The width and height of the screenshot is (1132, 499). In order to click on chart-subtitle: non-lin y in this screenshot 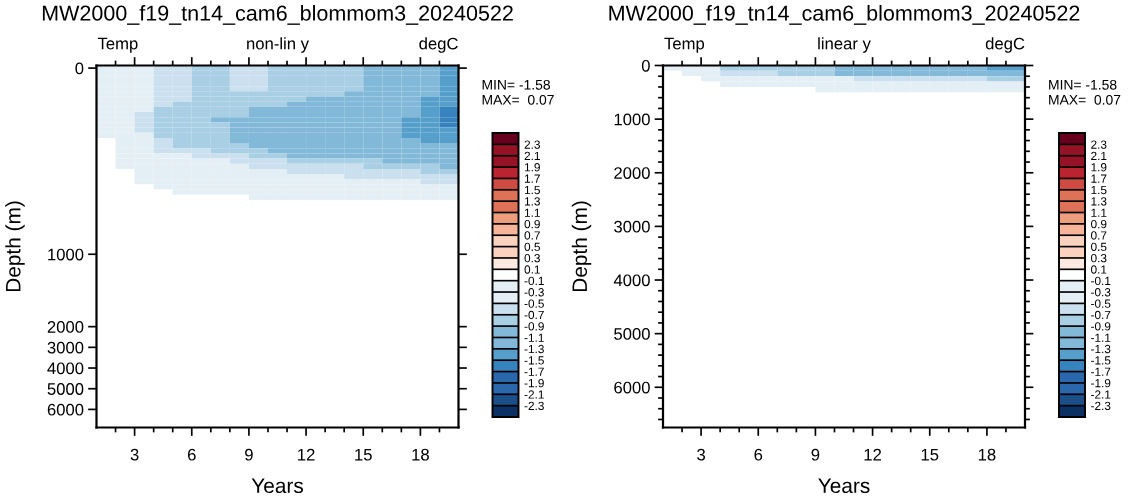, I will do `click(278, 45)`.